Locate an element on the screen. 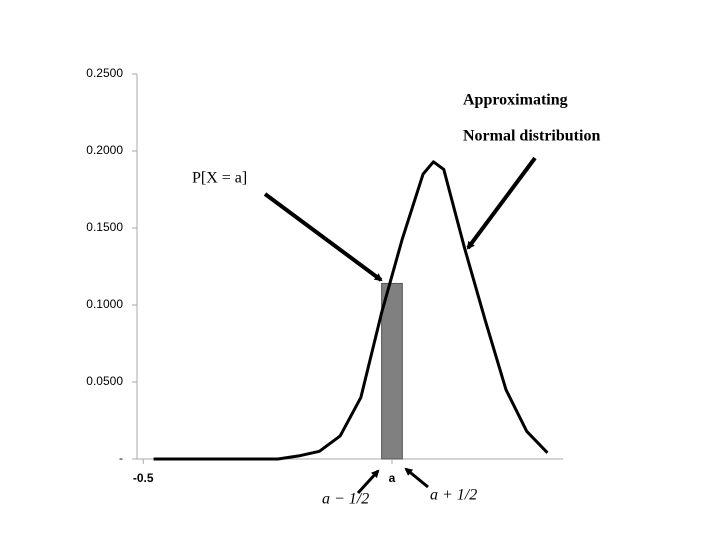 Image resolution: width=720 pixels, height=540 pixels. y-tick-label: 0.2500 is located at coordinates (104, 73).